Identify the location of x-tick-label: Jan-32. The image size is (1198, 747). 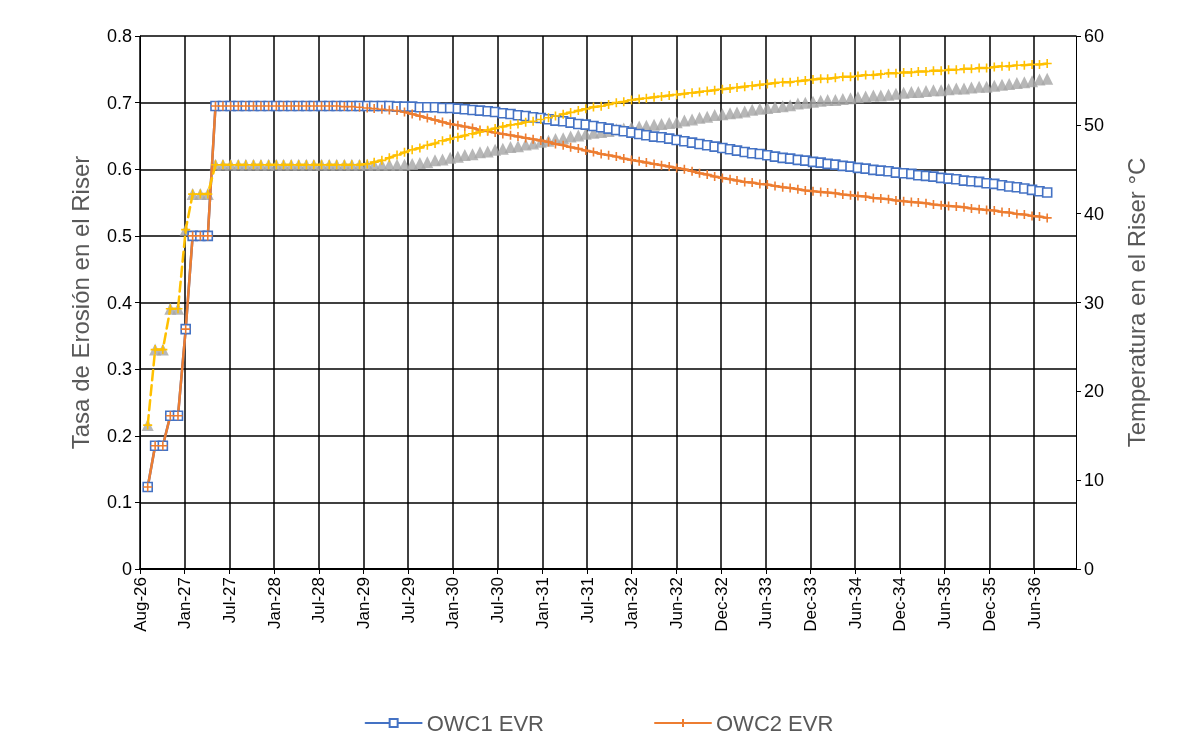
(632, 603).